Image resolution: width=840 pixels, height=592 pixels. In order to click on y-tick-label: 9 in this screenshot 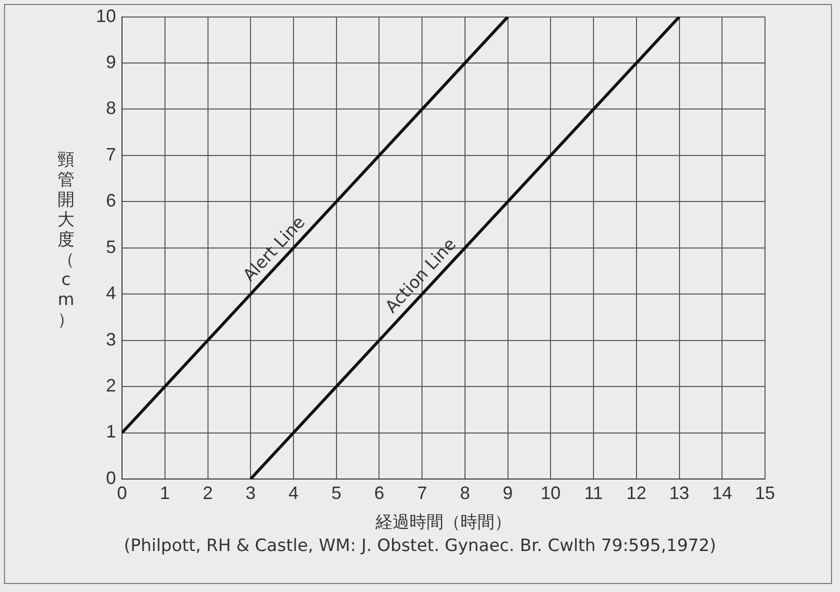, I will do `click(111, 62)`.